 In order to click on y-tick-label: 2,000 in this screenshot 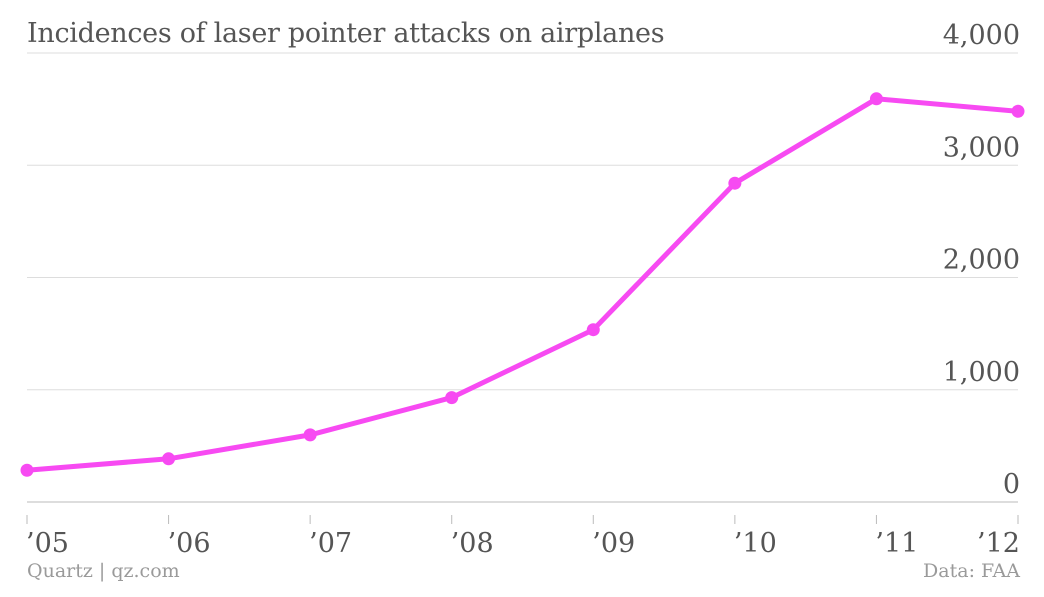, I will do `click(981, 260)`.